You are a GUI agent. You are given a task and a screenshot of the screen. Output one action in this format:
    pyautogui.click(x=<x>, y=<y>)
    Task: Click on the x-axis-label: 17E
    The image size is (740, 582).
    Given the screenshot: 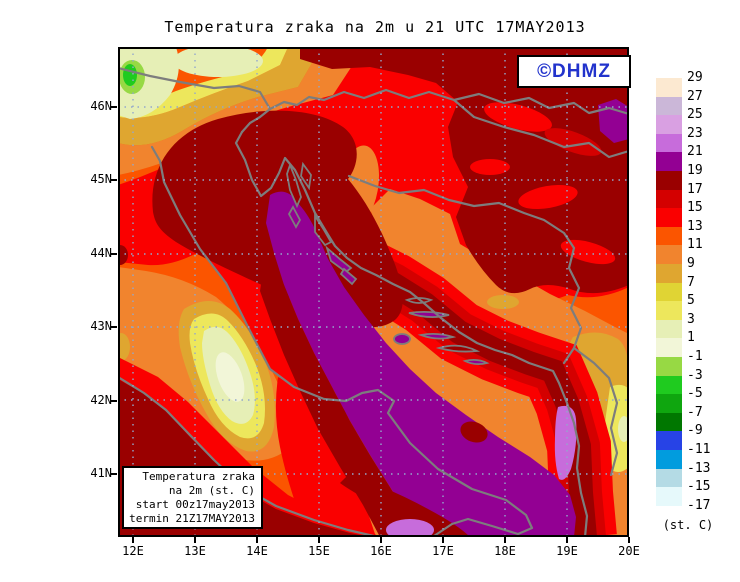 What is the action you would take?
    pyautogui.click(x=443, y=551)
    